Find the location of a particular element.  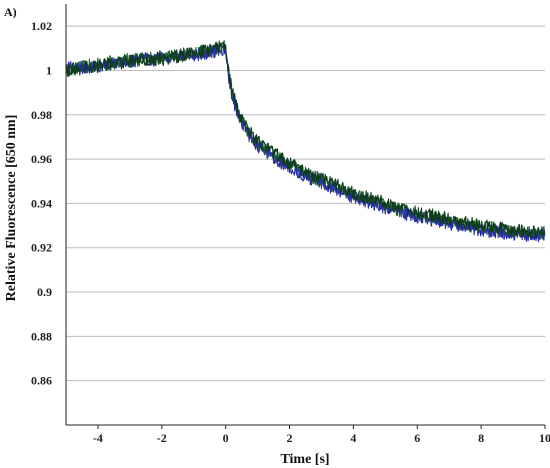

x-tick-label: 2 is located at coordinates (290, 438).